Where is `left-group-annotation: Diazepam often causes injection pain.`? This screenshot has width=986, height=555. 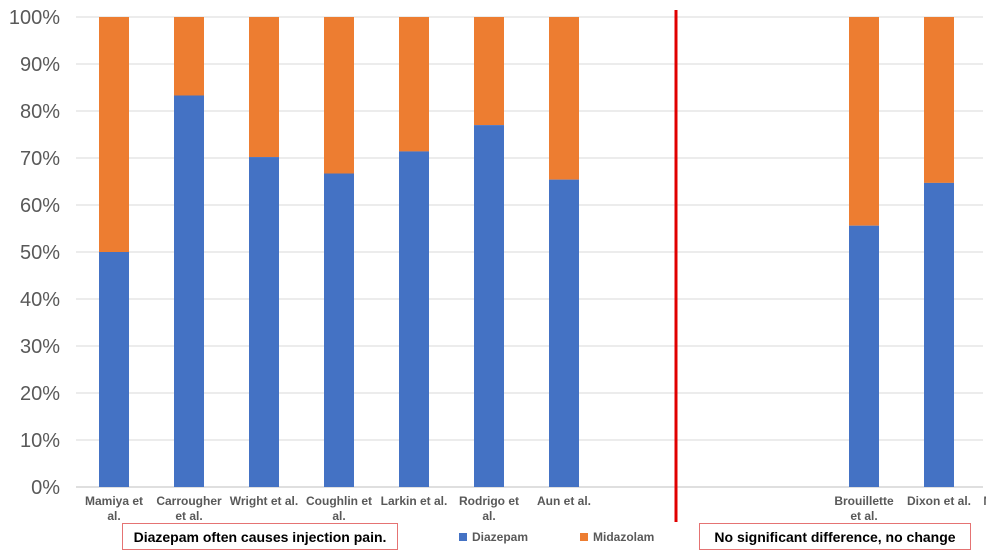 left-group-annotation: Diazepam often causes injection pain. is located at coordinates (260, 536).